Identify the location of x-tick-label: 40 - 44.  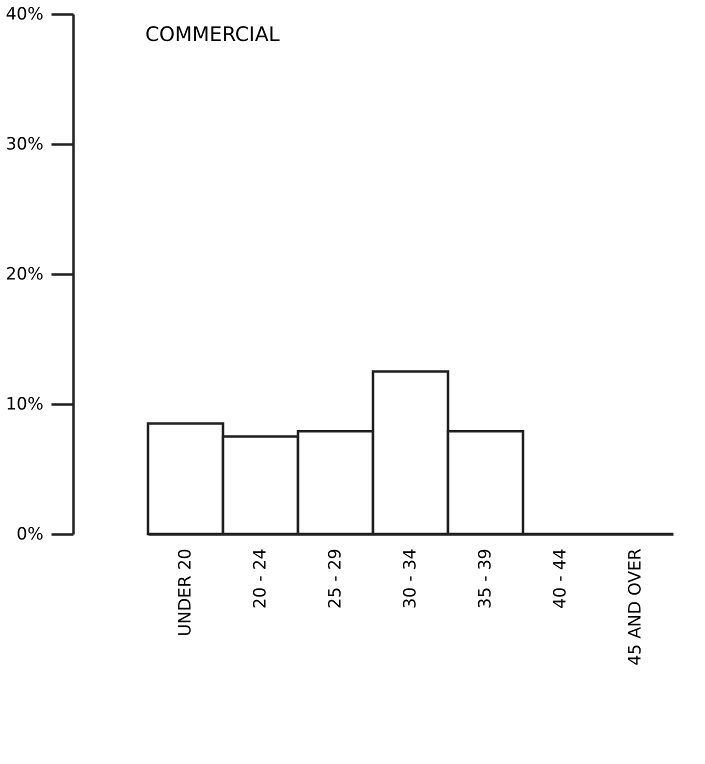
(560, 578).